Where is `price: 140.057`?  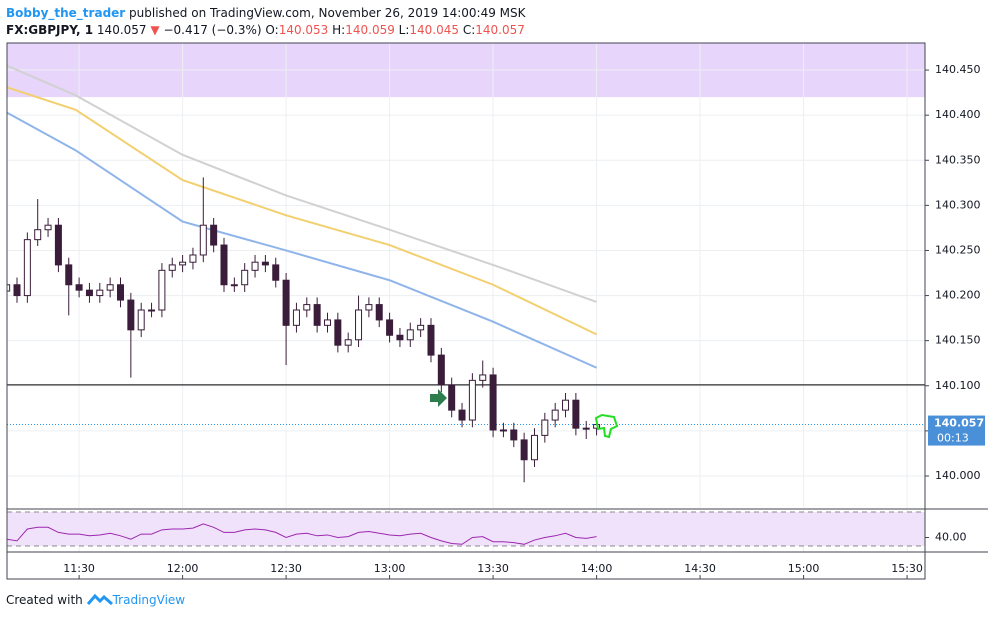
price: 140.057 is located at coordinates (121, 30).